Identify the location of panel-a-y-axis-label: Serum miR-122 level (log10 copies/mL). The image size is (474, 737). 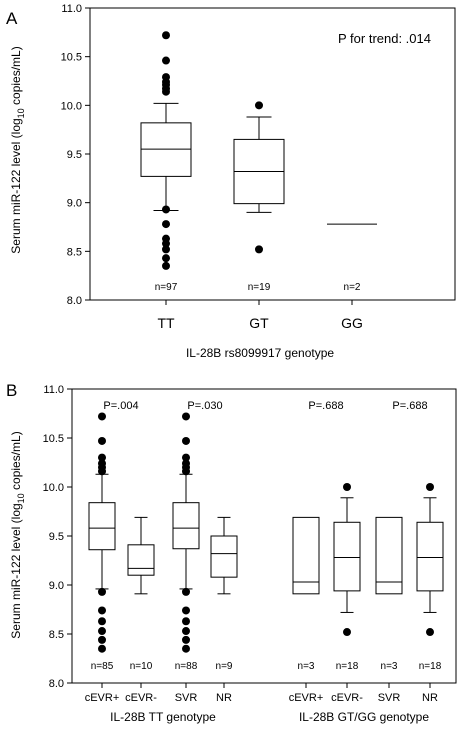
(17, 149).